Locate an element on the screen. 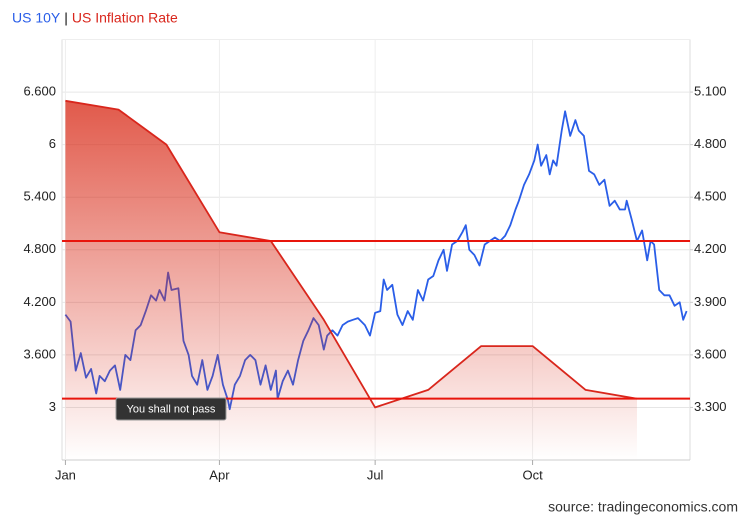 This screenshot has width=750, height=520. tooltip-text: You shall not pass is located at coordinates (171, 409).